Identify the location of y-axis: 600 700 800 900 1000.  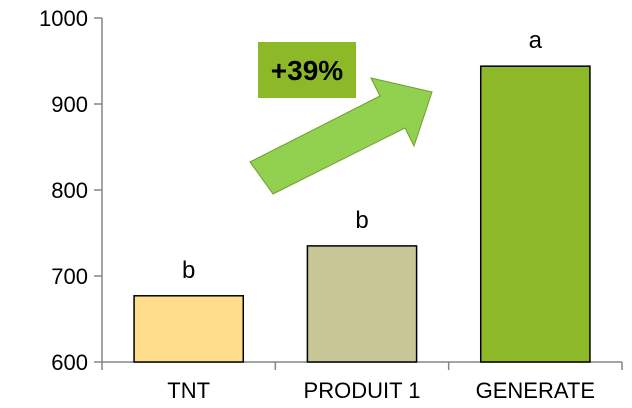
(71, 190).